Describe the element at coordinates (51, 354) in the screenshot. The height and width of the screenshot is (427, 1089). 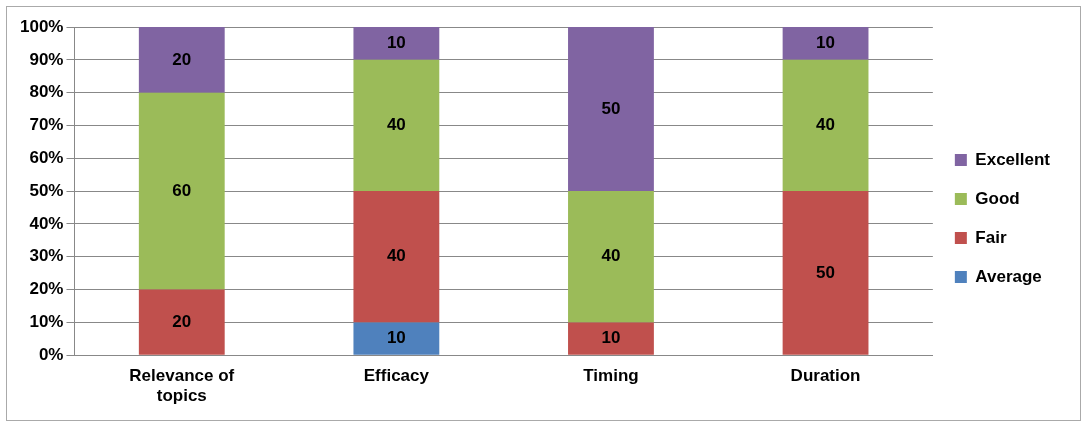
I see `y-tick-label: 0%` at that location.